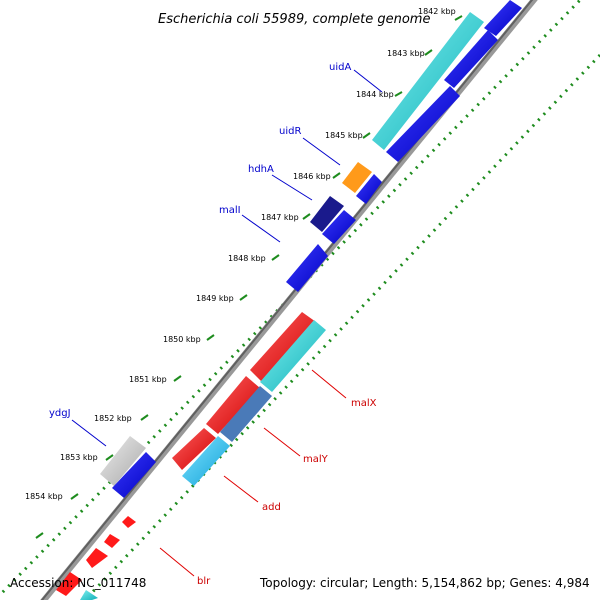  What do you see at coordinates (79, 457) in the screenshot?
I see `tick-label: 1853 kbp` at bounding box center [79, 457].